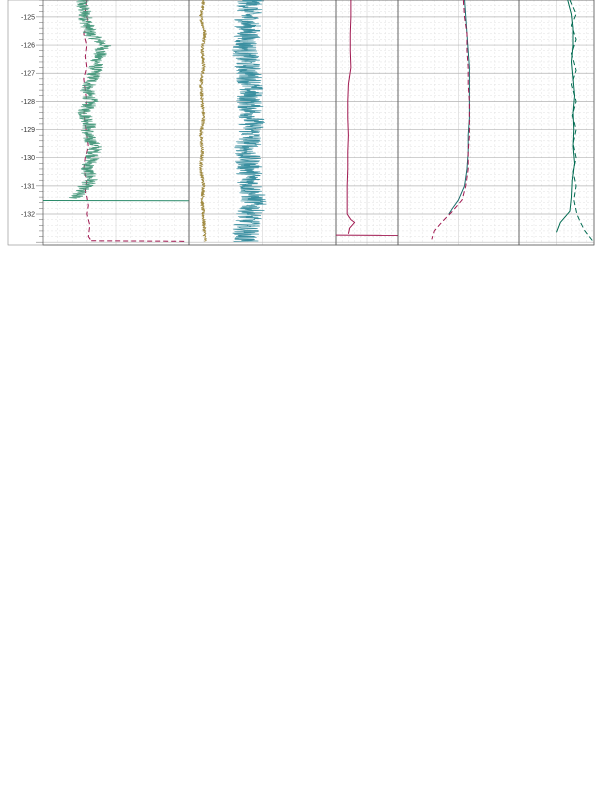 The width and height of the screenshot is (612, 792). Describe the element at coordinates (28, 215) in the screenshot. I see `depth-tick-label: -132` at that location.